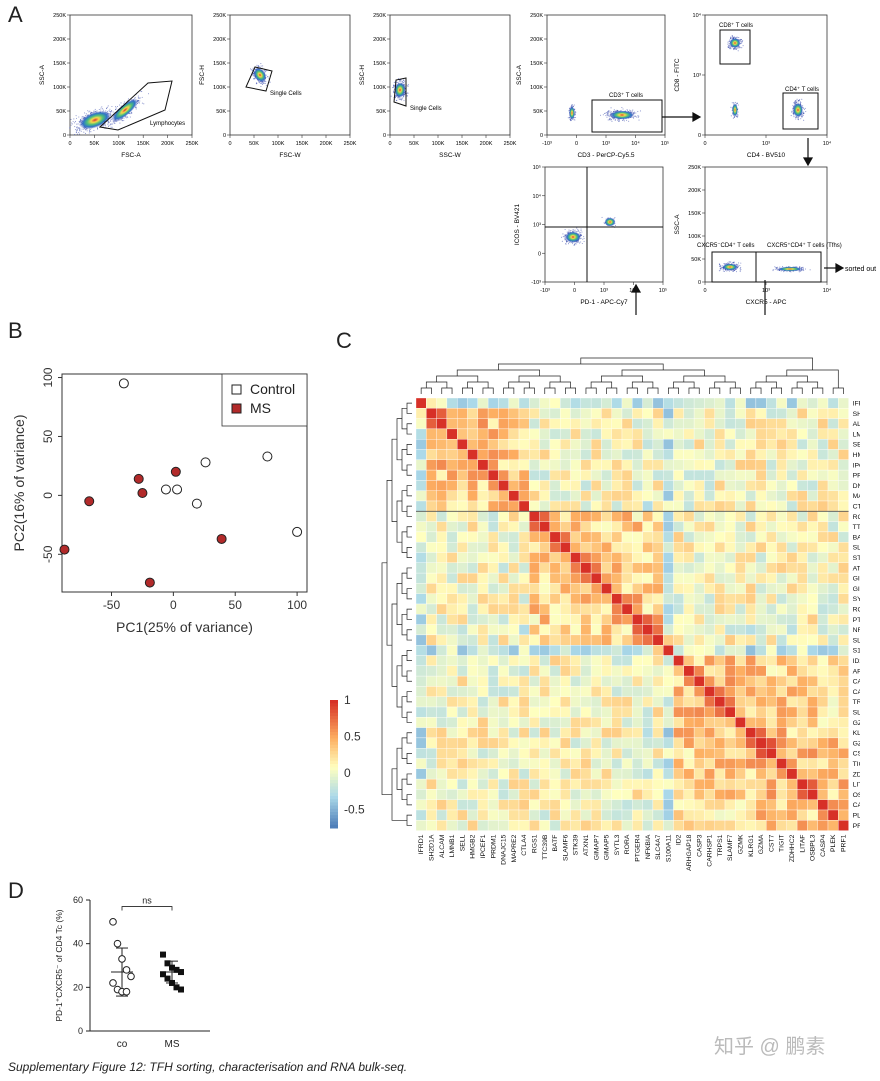  Describe the element at coordinates (219, 16) in the screenshot. I see `y-tick-label: 250K` at that location.